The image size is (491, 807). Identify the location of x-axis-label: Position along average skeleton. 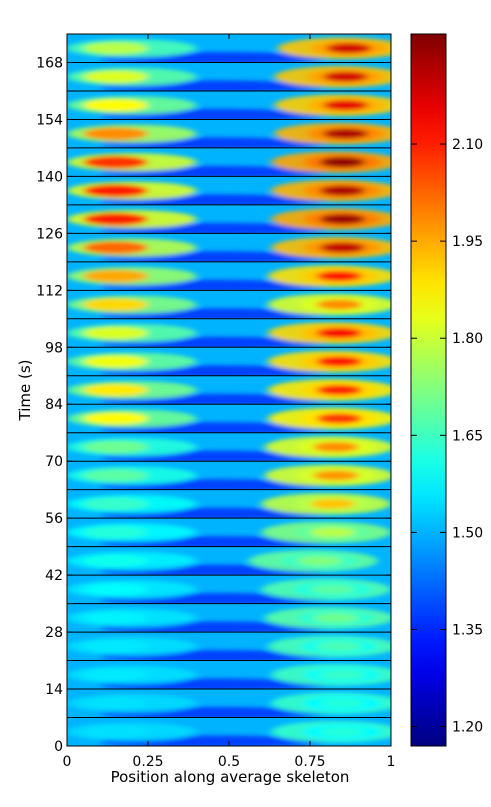
(230, 777).